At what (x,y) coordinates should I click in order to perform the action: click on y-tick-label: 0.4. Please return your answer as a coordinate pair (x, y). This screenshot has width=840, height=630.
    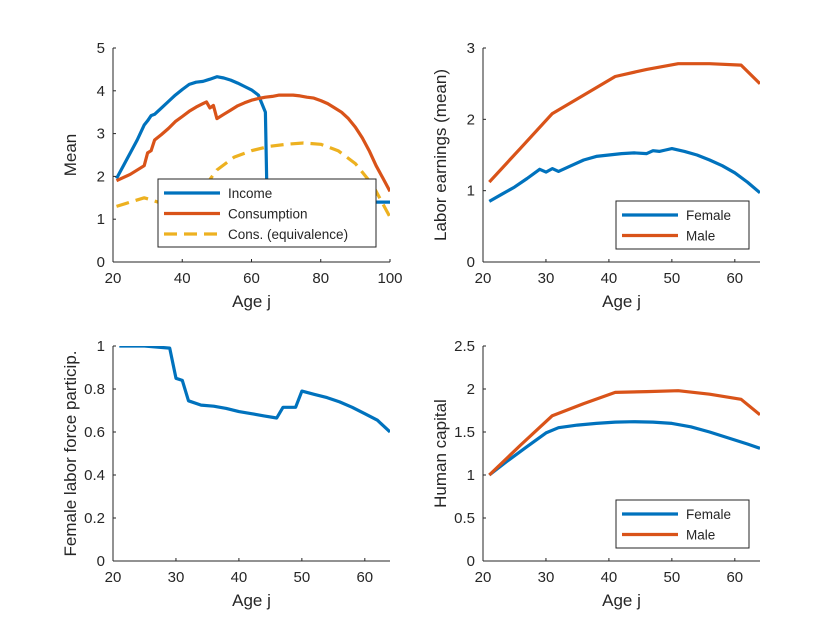
    Looking at the image, I should click on (94, 475).